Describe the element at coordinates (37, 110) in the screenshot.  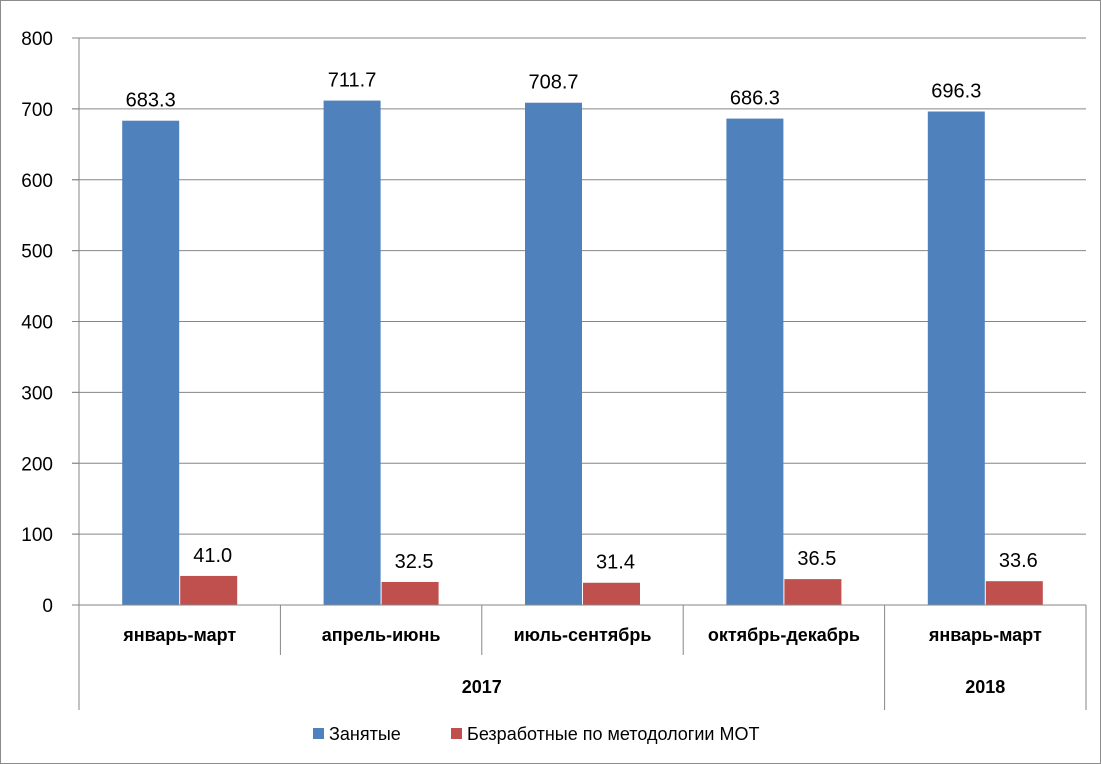
I see `y-tick-label: 700` at that location.